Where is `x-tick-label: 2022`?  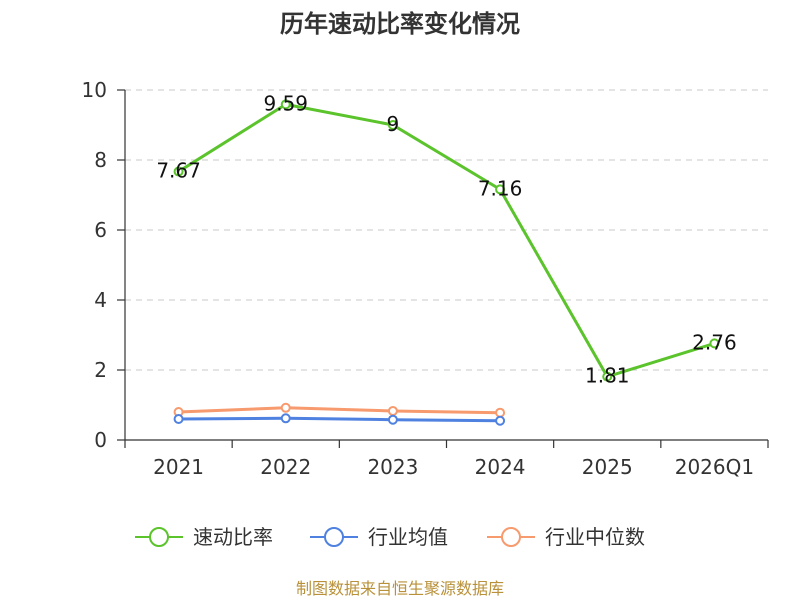 x-tick-label: 2022 is located at coordinates (285, 467).